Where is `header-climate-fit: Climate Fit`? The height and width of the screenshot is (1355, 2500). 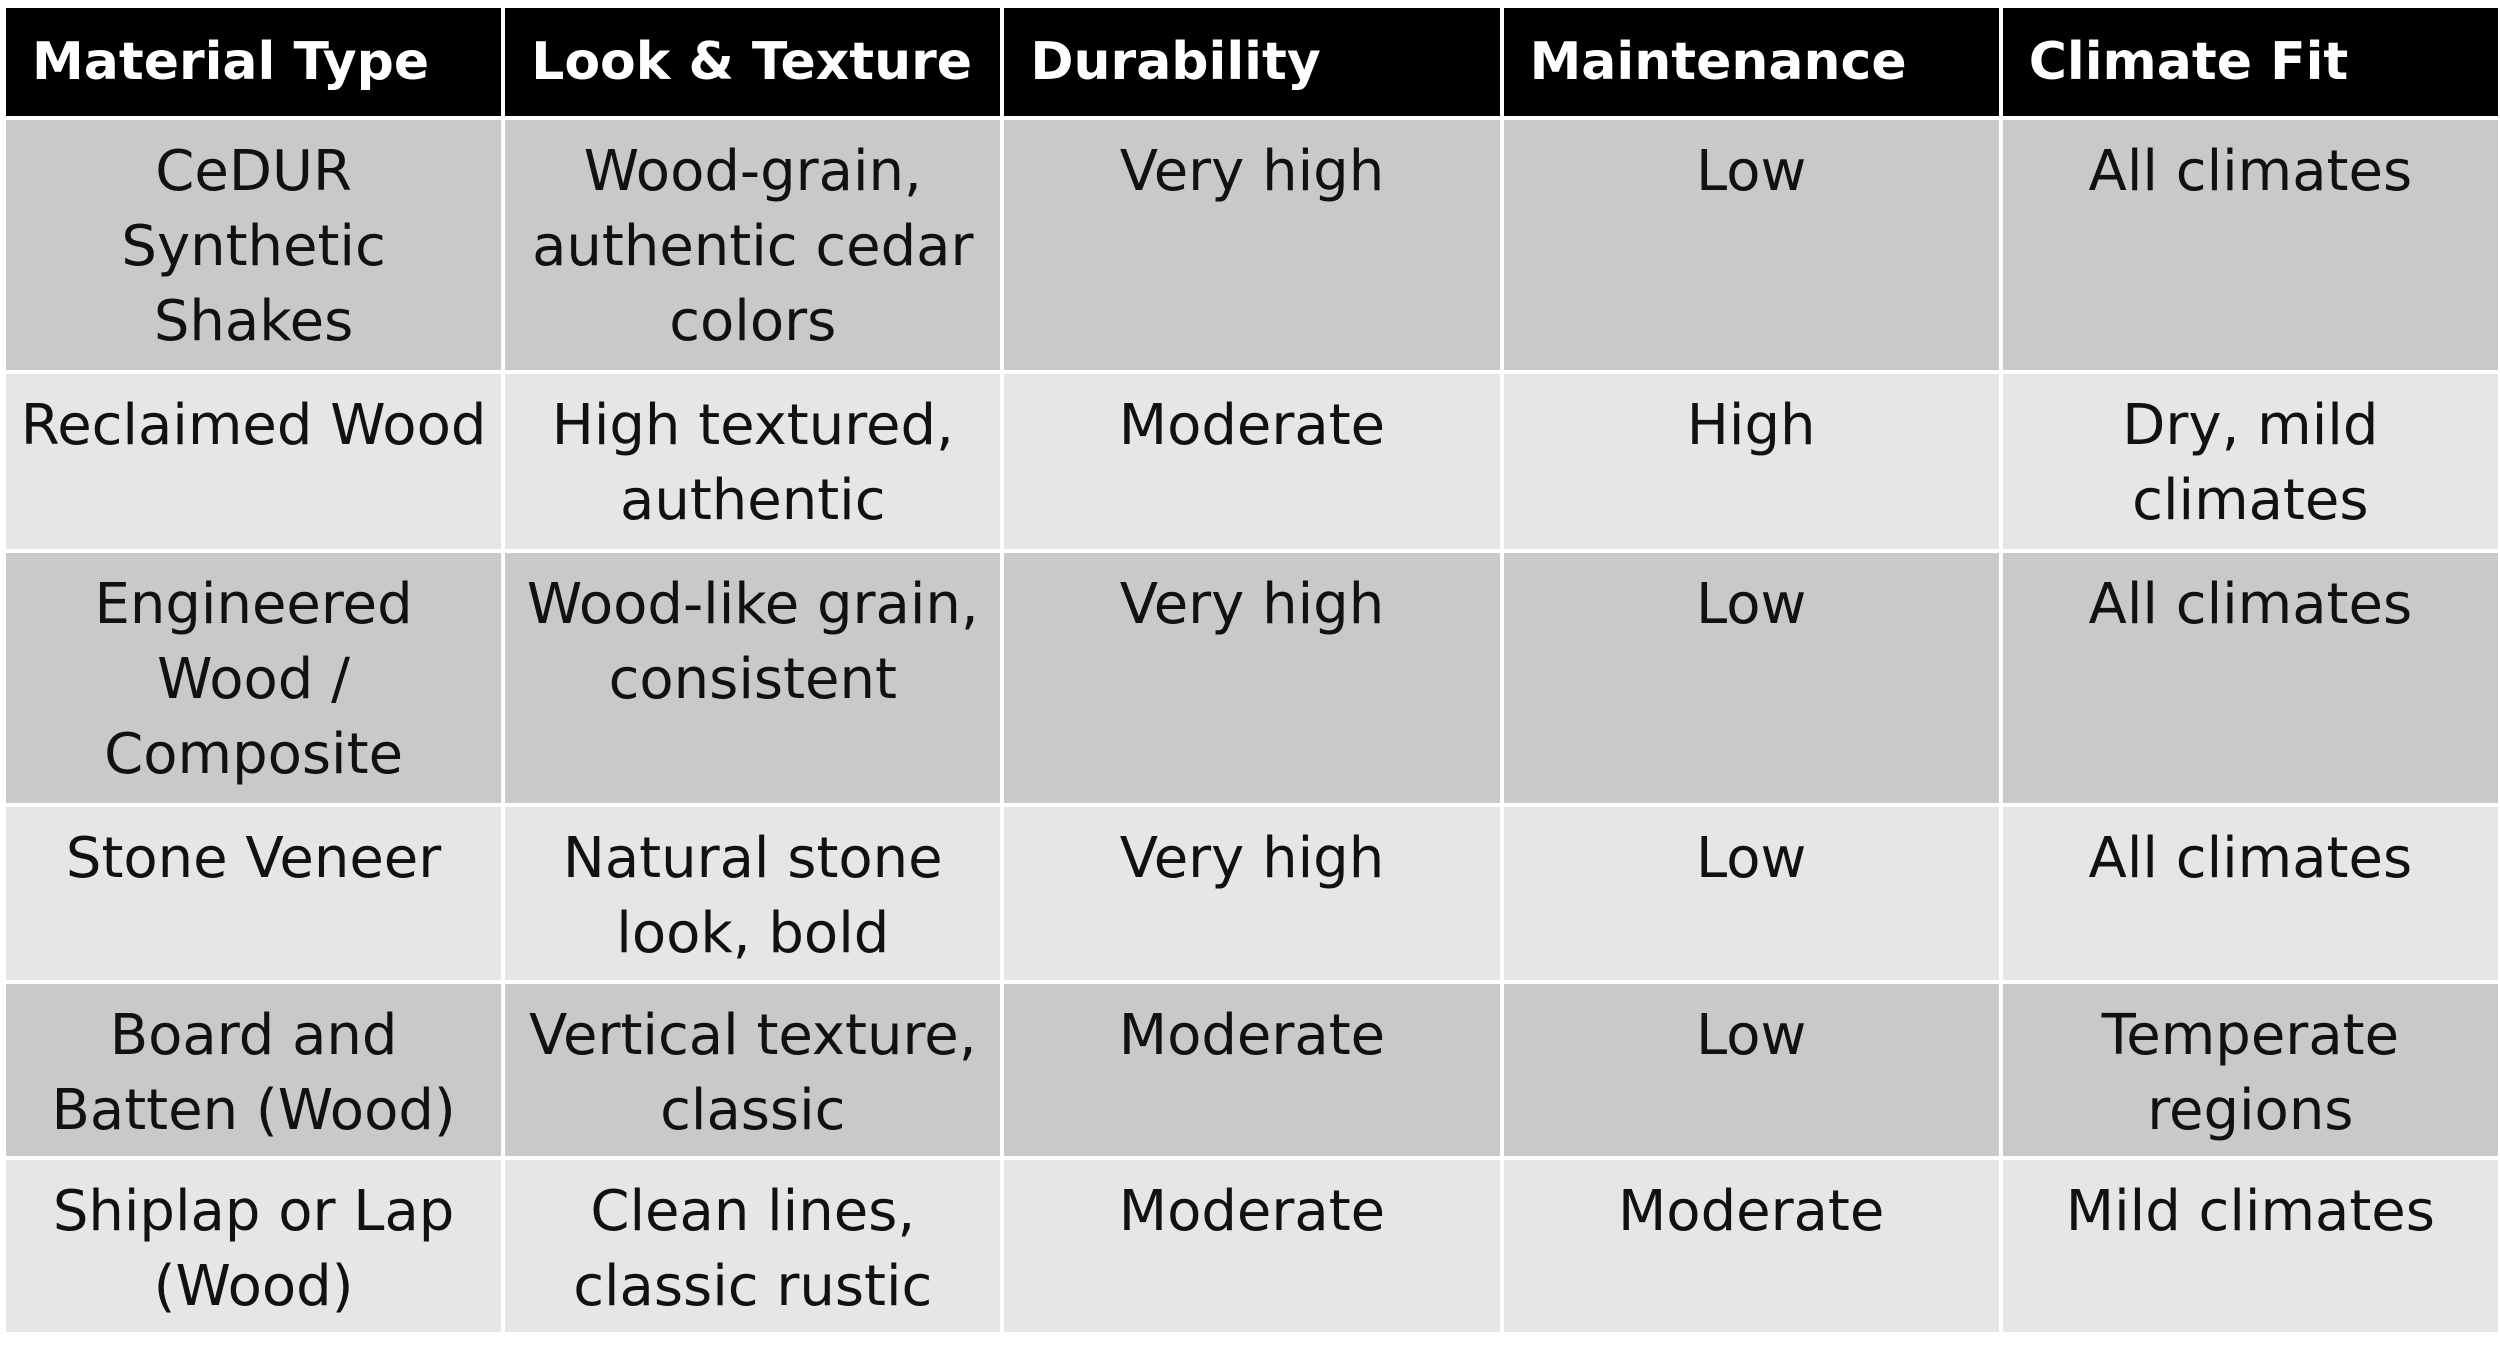
header-climate-fit: Climate Fit is located at coordinates (2249, 62).